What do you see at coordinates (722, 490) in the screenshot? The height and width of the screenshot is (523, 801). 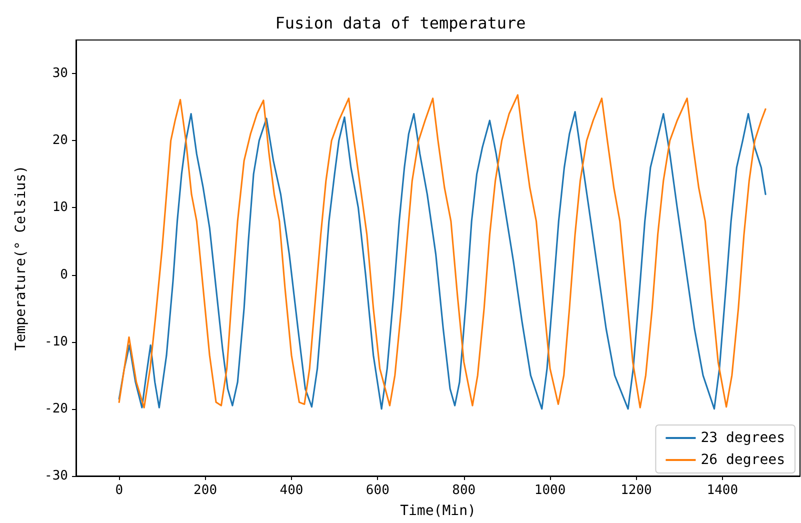 I see `x-tick-label: 1400` at bounding box center [722, 490].